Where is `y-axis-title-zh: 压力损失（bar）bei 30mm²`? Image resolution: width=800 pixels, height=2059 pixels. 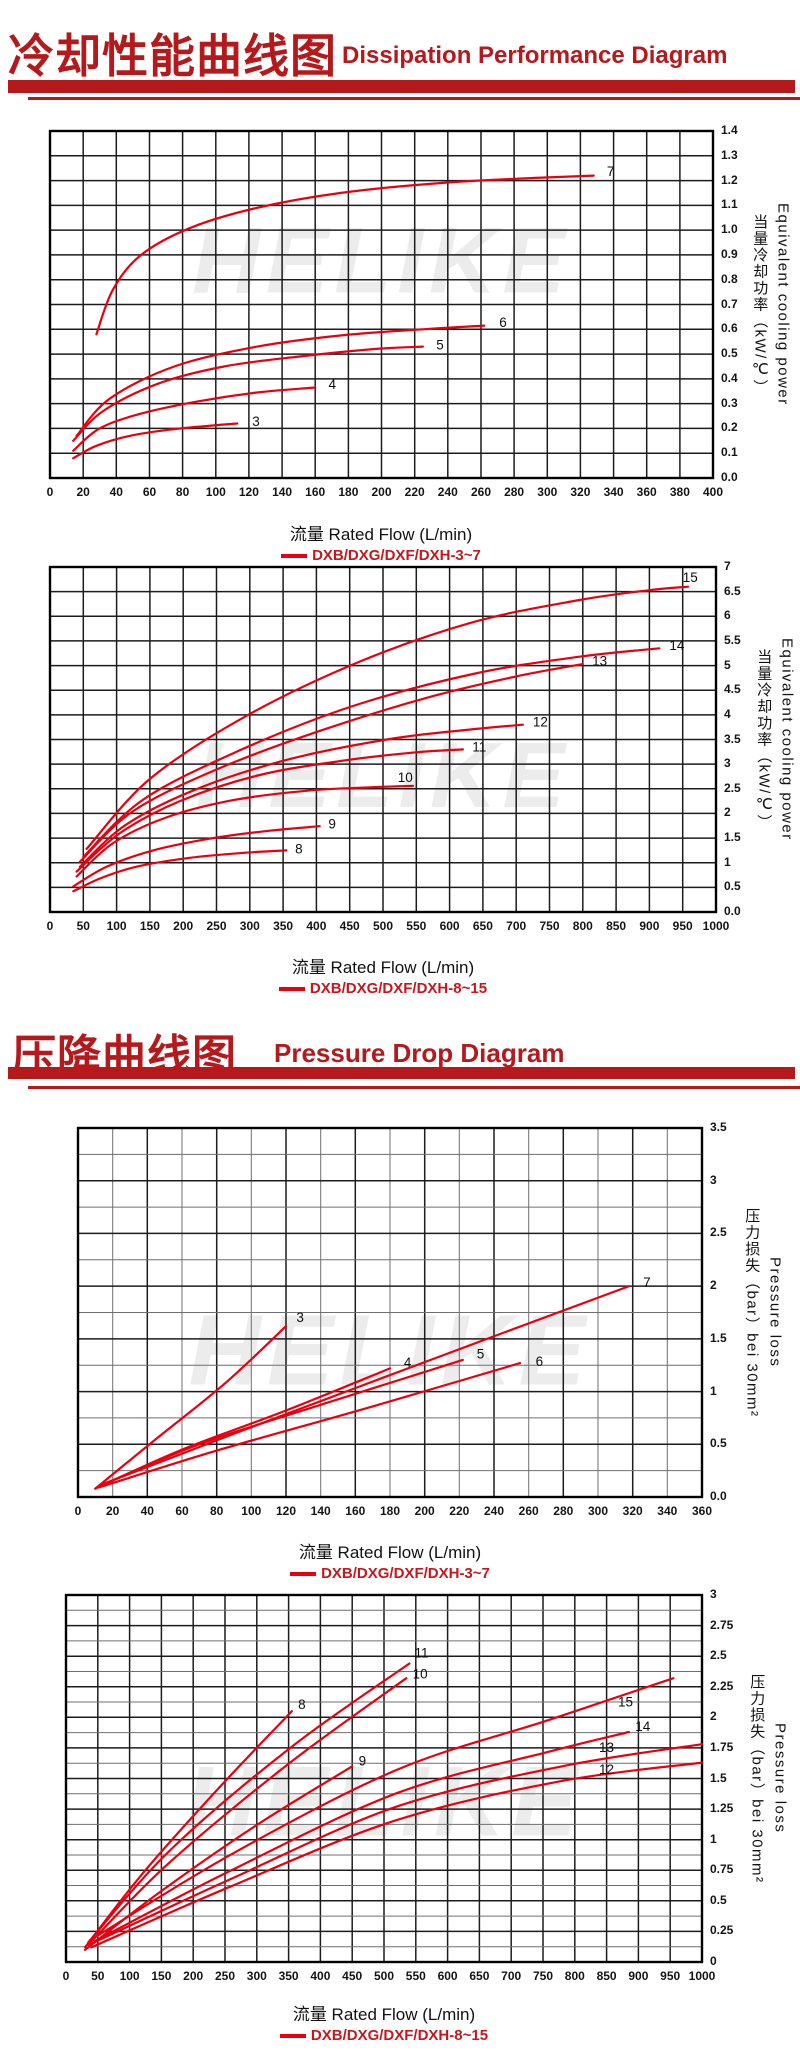 y-axis-title-zh: 压力损失（bar）bei 30mm² is located at coordinates (757, 1778).